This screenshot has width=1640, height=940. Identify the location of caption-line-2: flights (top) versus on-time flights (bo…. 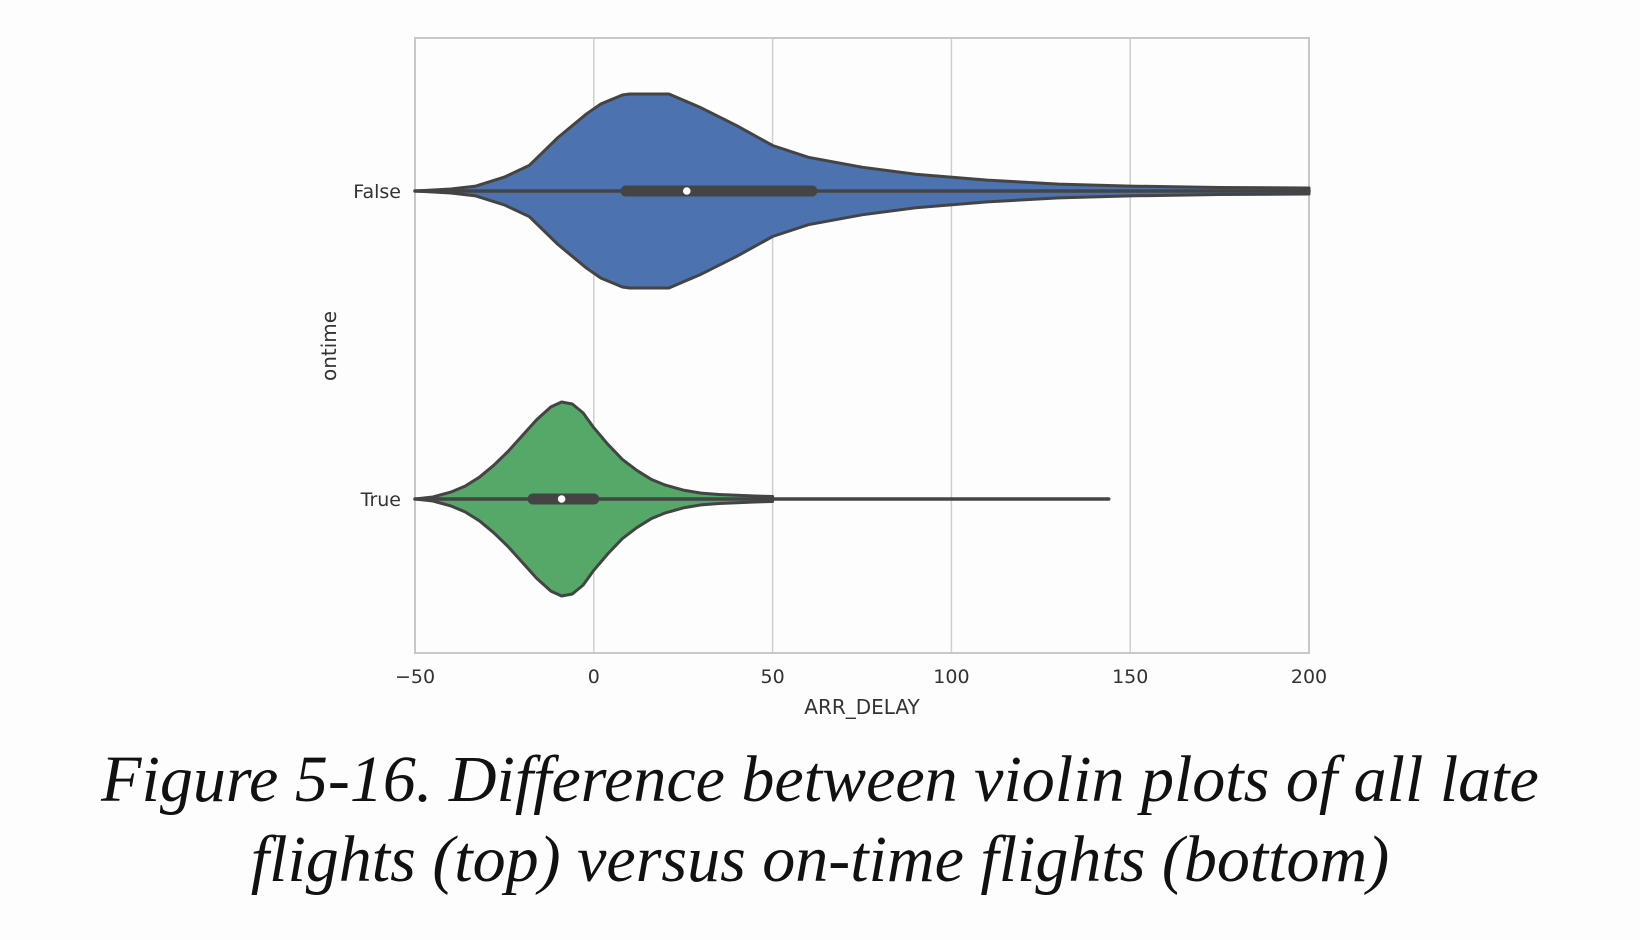
(820, 859).